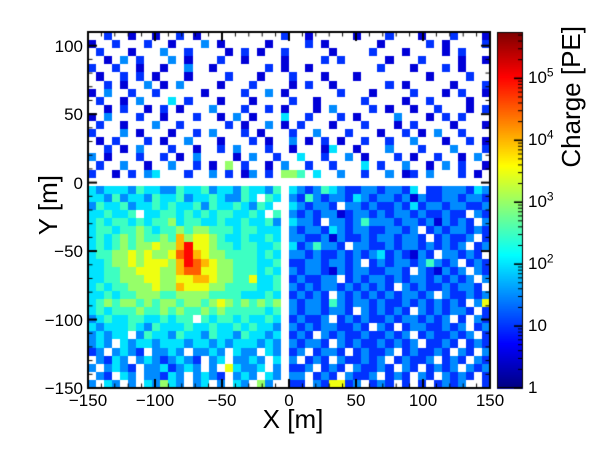 The image size is (600, 466). What do you see at coordinates (541, 200) in the screenshot?
I see `z-tick-label: 10³` at bounding box center [541, 200].